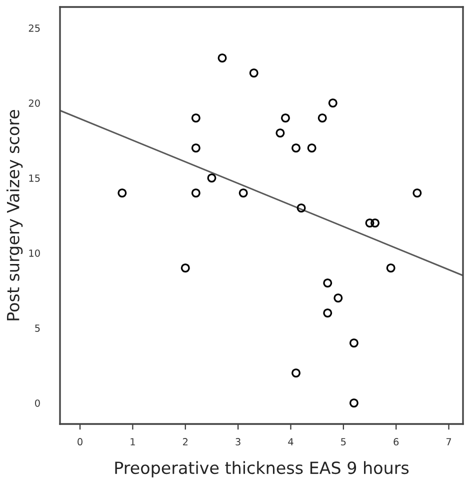  What do you see at coordinates (37, 328) in the screenshot?
I see `y-tick-label: 5` at bounding box center [37, 328].